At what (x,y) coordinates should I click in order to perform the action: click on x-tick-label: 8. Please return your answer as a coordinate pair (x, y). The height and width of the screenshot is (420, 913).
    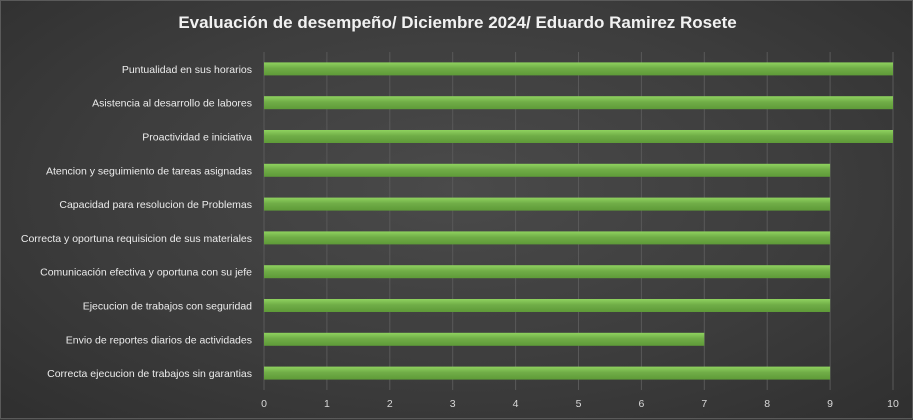
    Looking at the image, I should click on (767, 404).